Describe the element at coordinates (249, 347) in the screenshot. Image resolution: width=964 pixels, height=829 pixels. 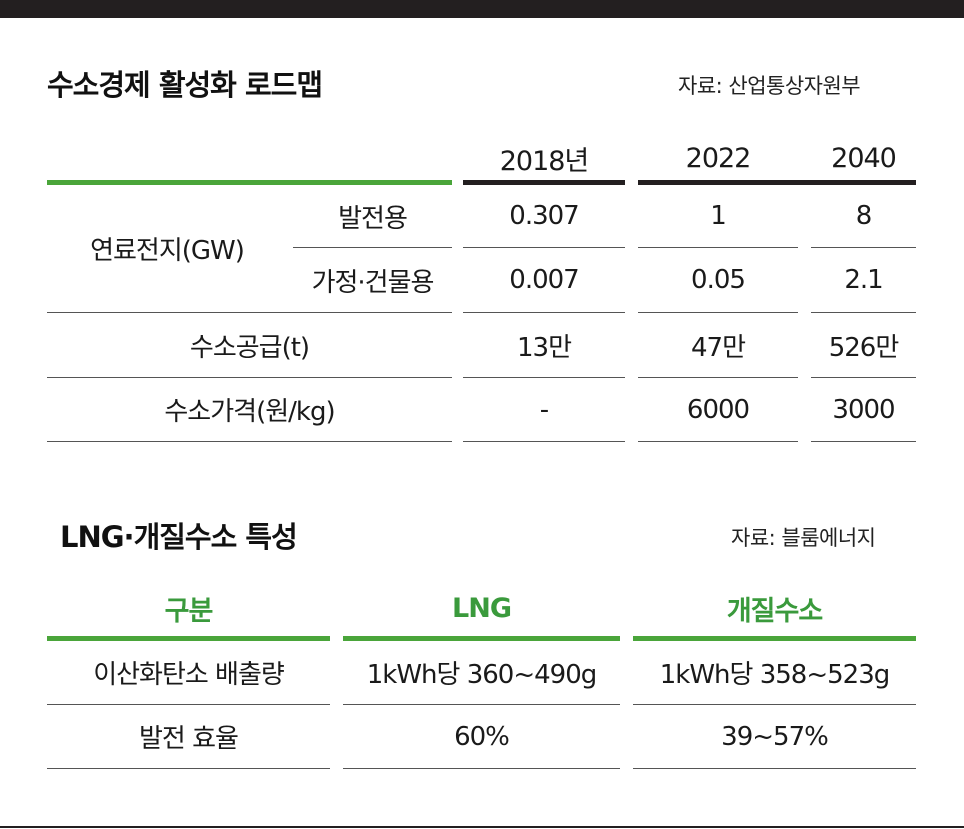
I see `row-label-supply: 수소공급(t)` at that location.